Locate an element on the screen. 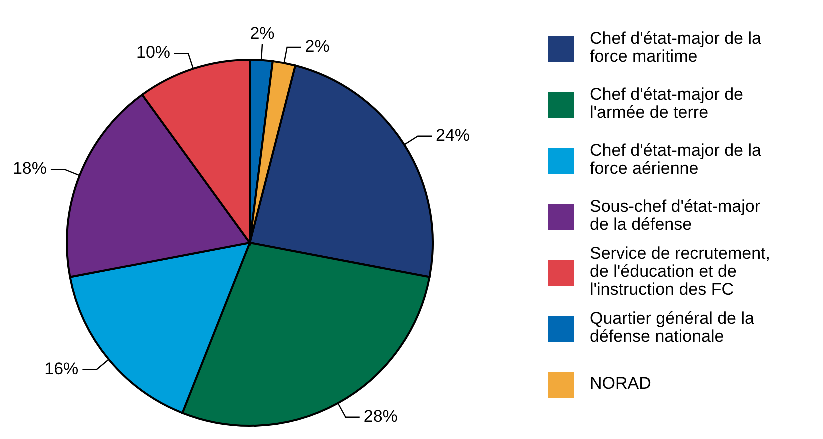  legend-label: Chef d'état-major de la force aérienne is located at coordinates (676, 159).